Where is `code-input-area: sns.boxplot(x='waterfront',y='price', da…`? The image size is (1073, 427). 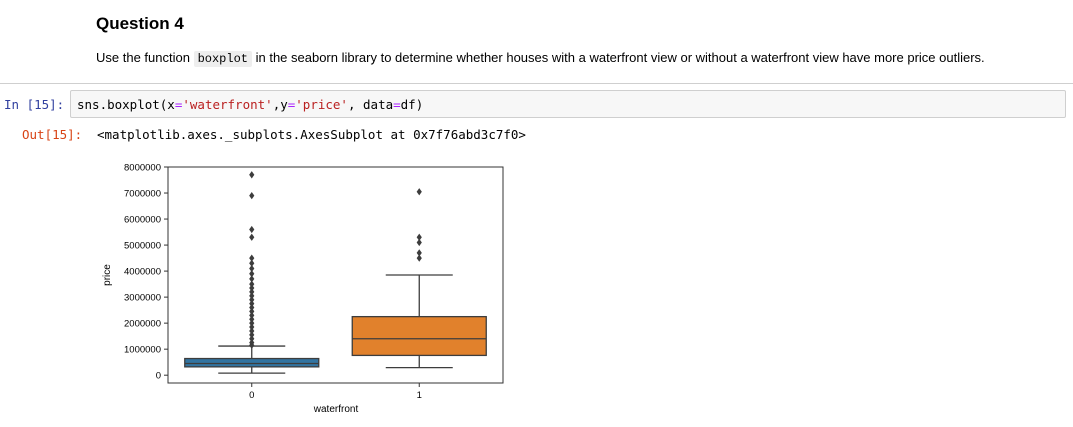 code-input-area: sns.boxplot(x='waterfront',y='price', da… is located at coordinates (568, 104).